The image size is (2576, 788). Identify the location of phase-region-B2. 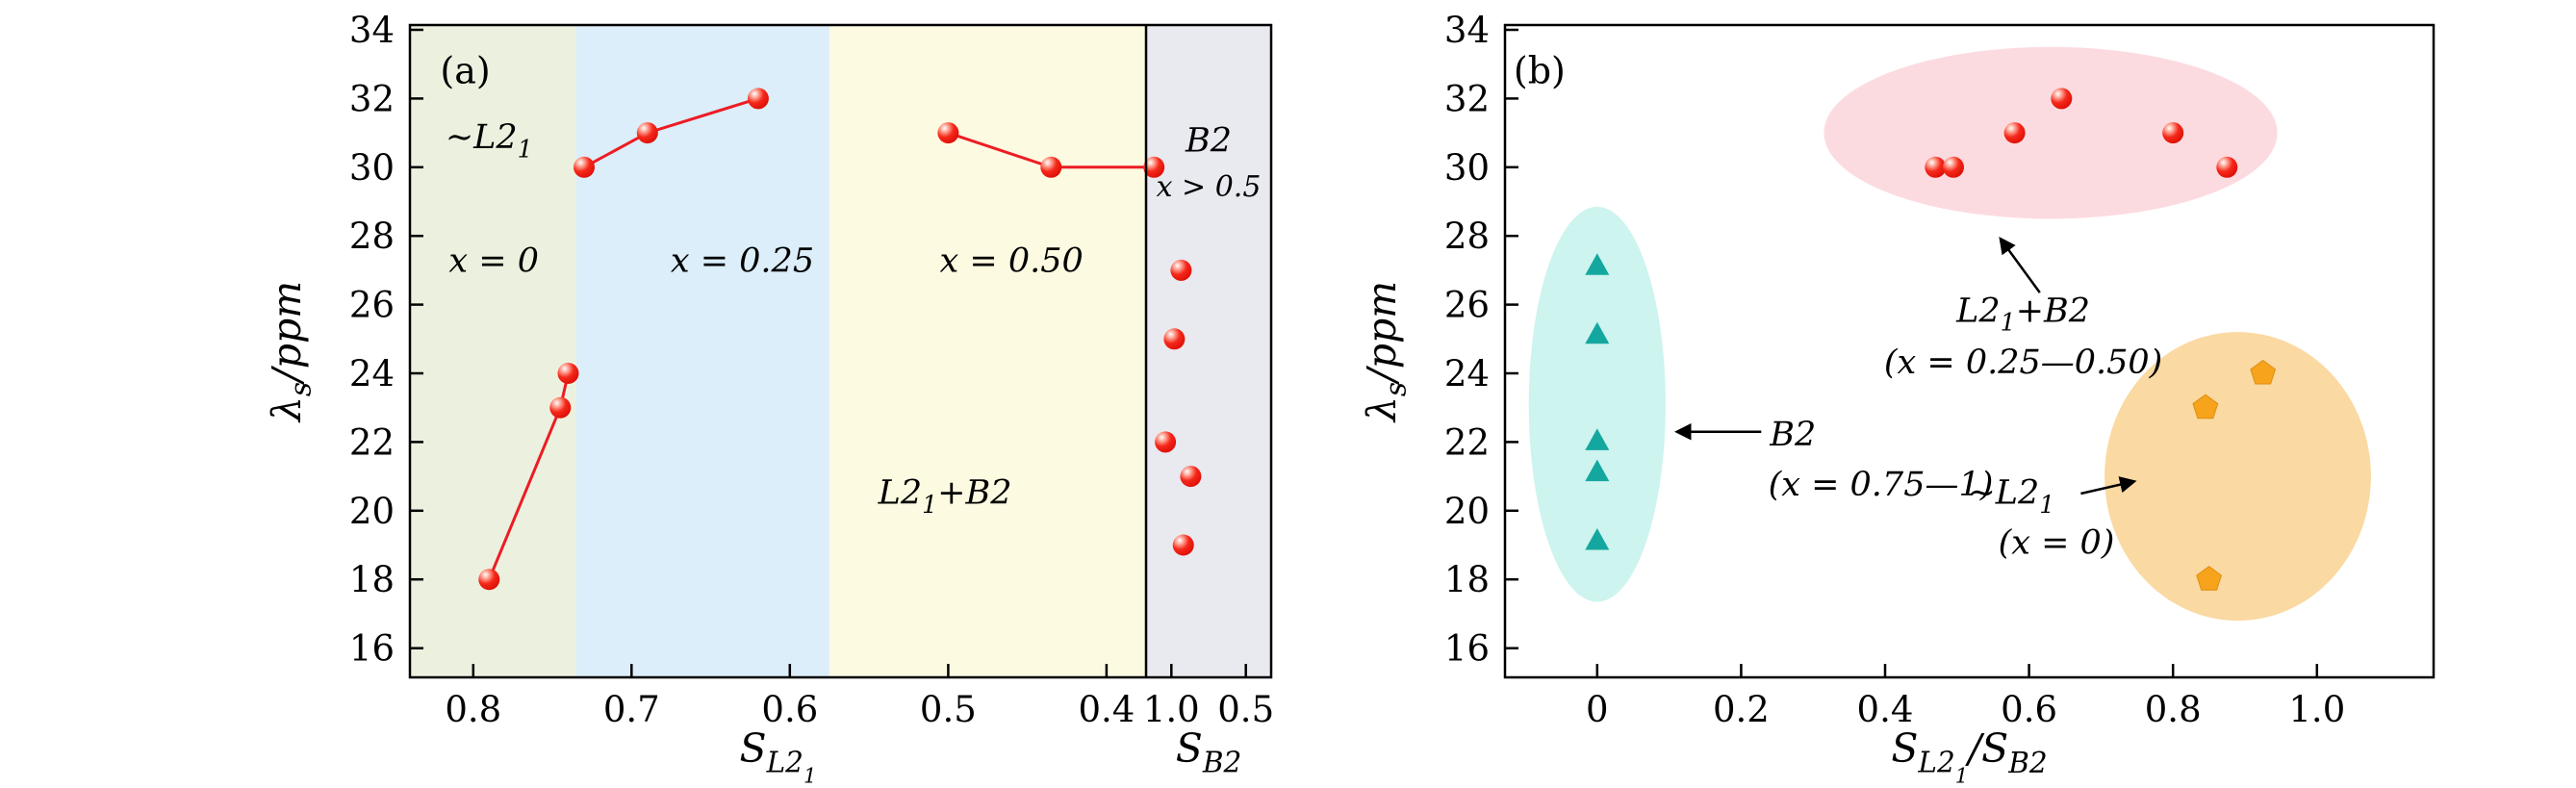
(1208, 351).